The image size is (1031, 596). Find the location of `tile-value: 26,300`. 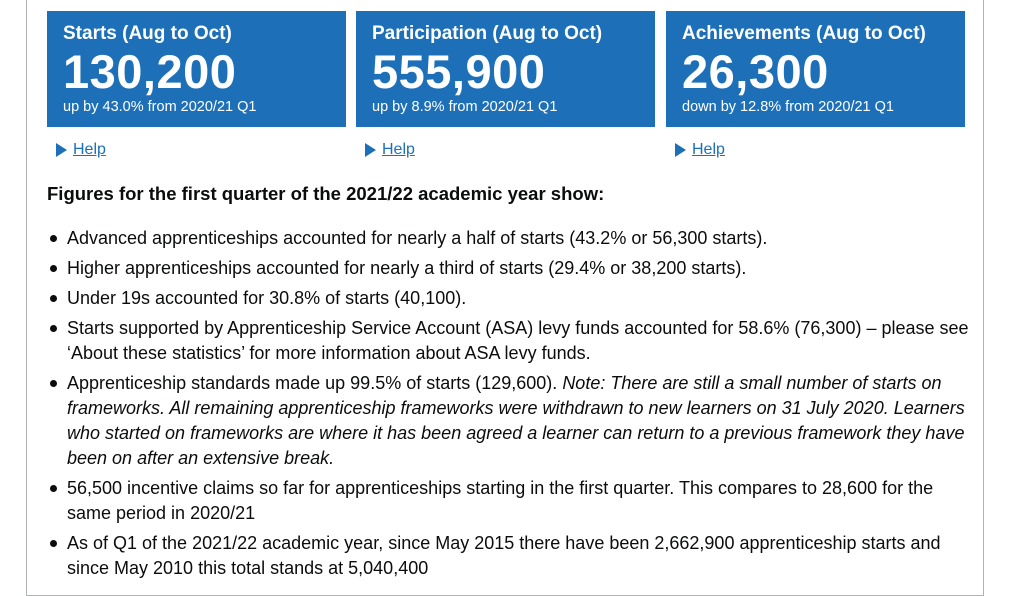

tile-value: 26,300 is located at coordinates (755, 71).